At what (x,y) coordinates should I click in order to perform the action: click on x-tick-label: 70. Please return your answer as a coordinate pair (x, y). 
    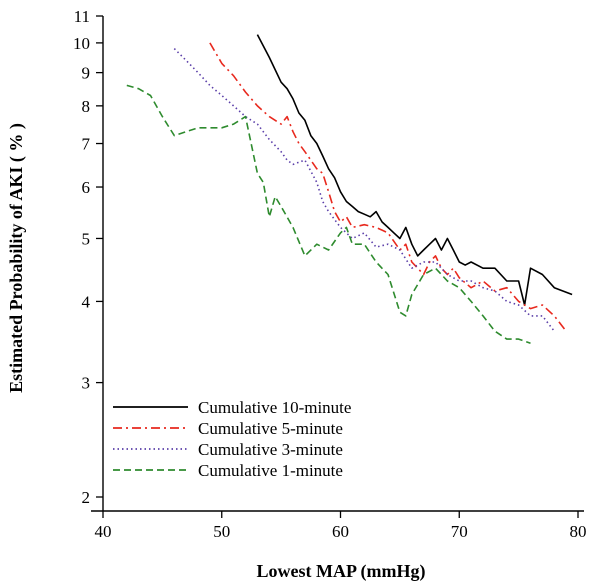
    Looking at the image, I should click on (459, 531).